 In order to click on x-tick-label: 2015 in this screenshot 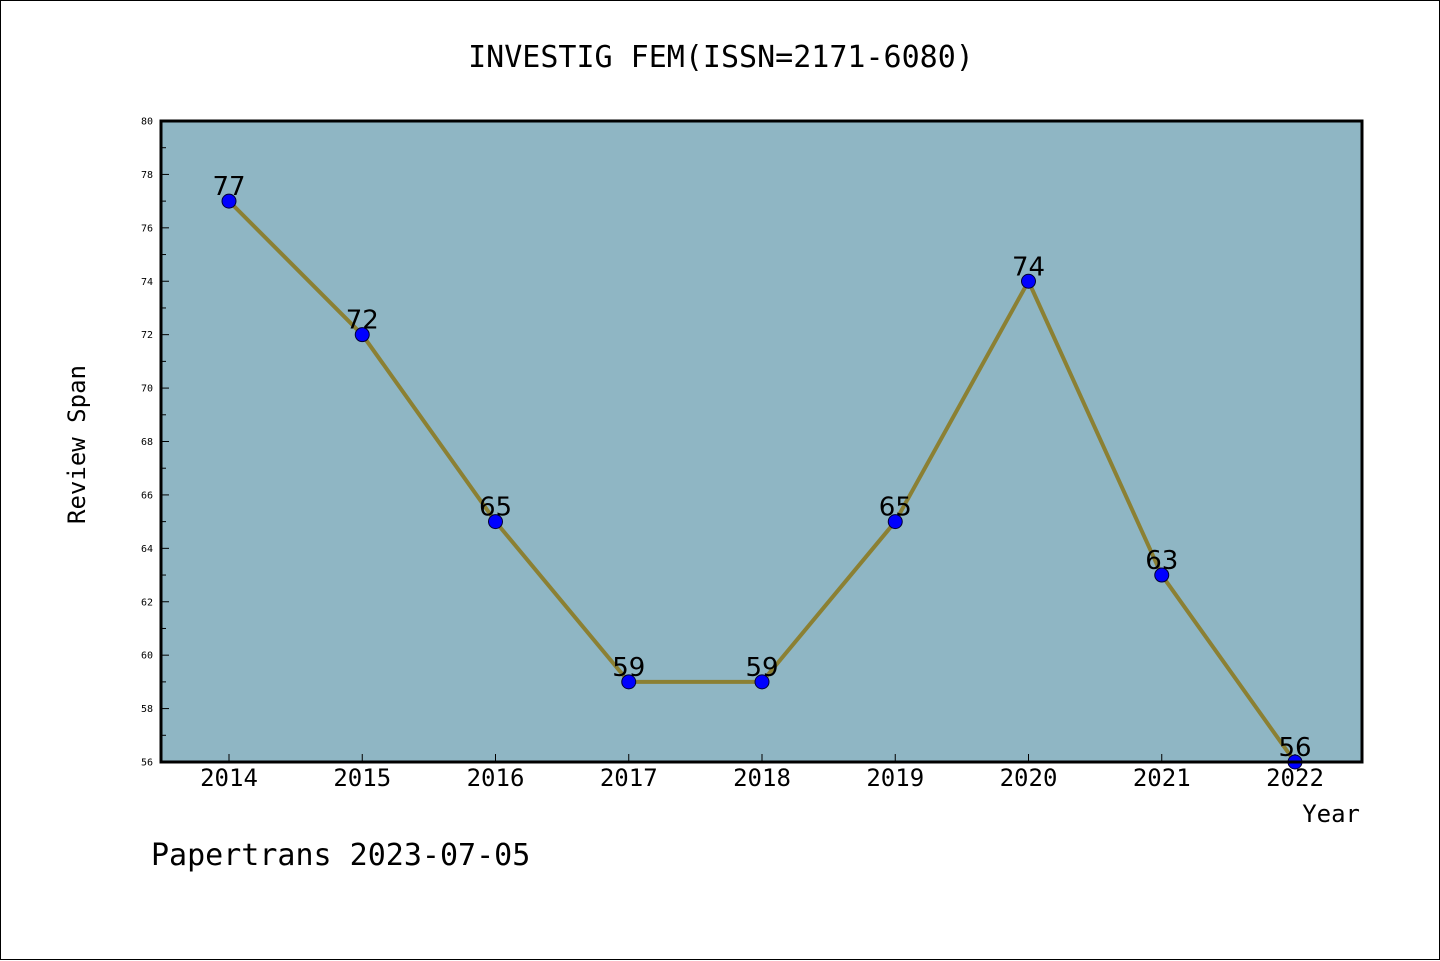, I will do `click(362, 778)`.